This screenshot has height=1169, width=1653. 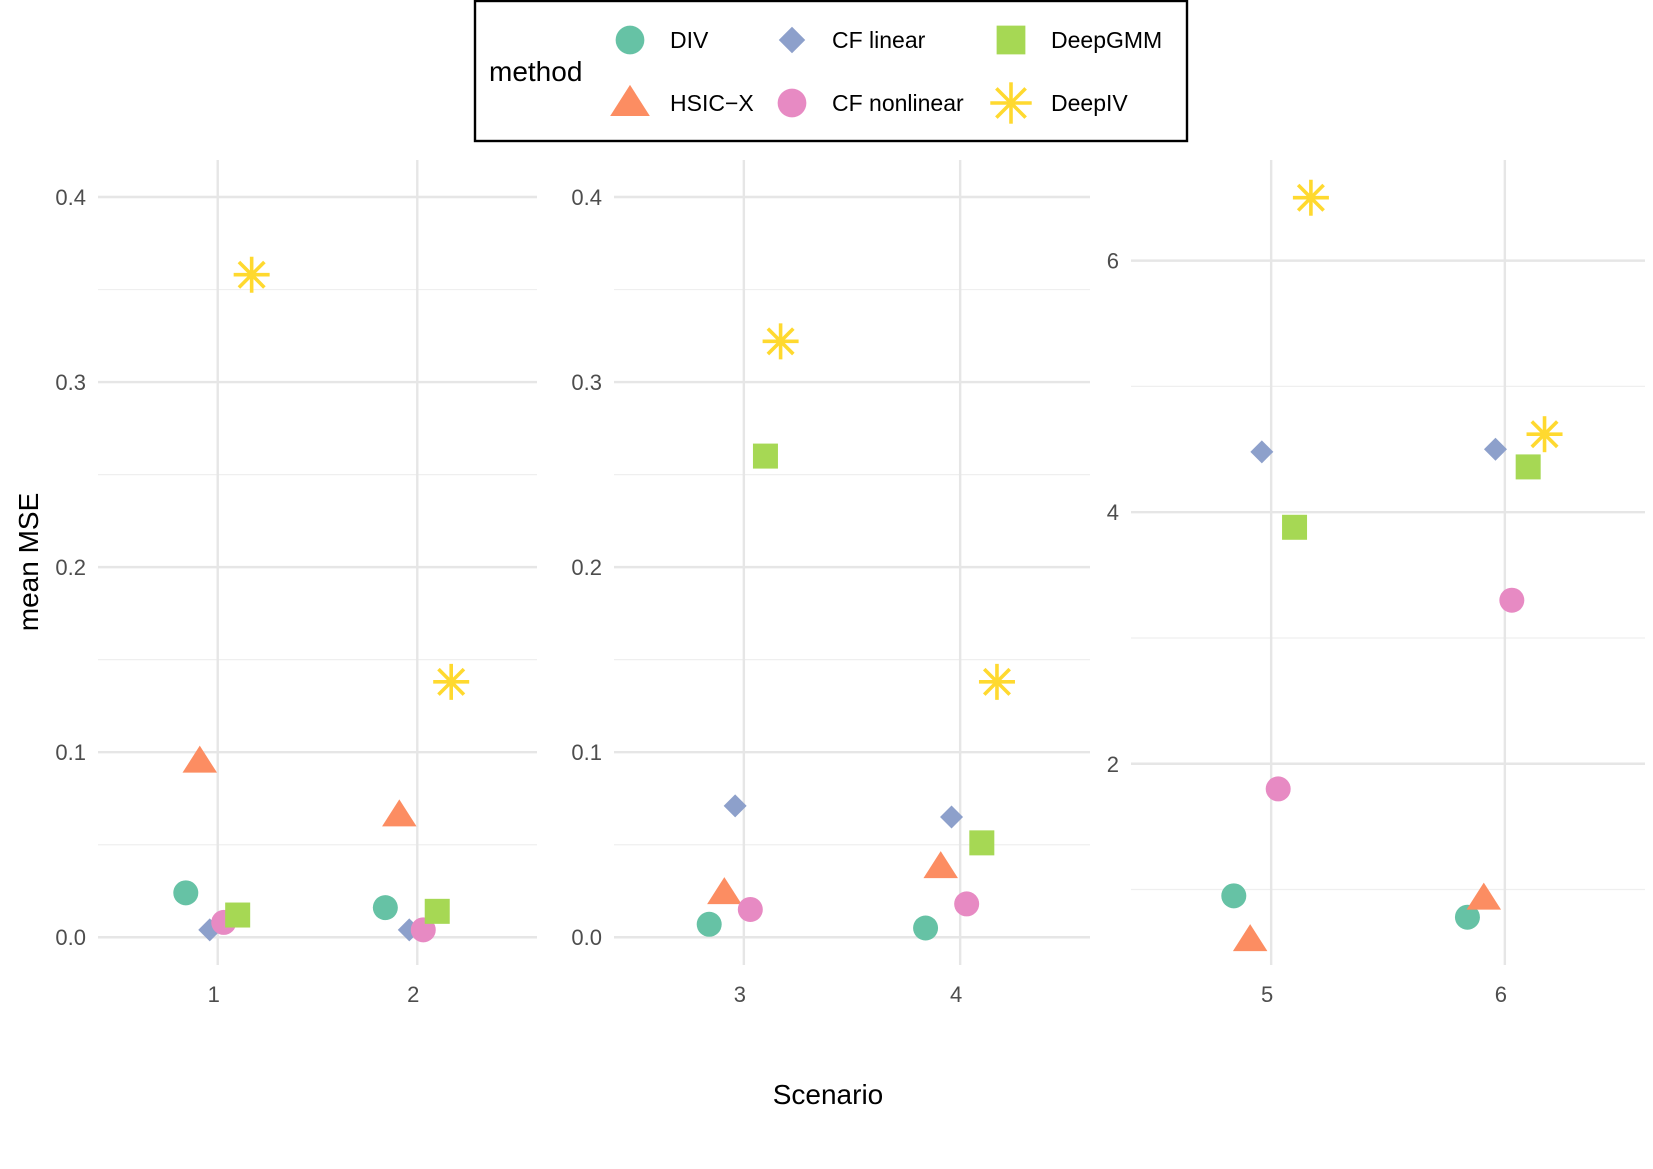 I want to click on legend-label-cf-linear: CF linear, so click(x=879, y=40).